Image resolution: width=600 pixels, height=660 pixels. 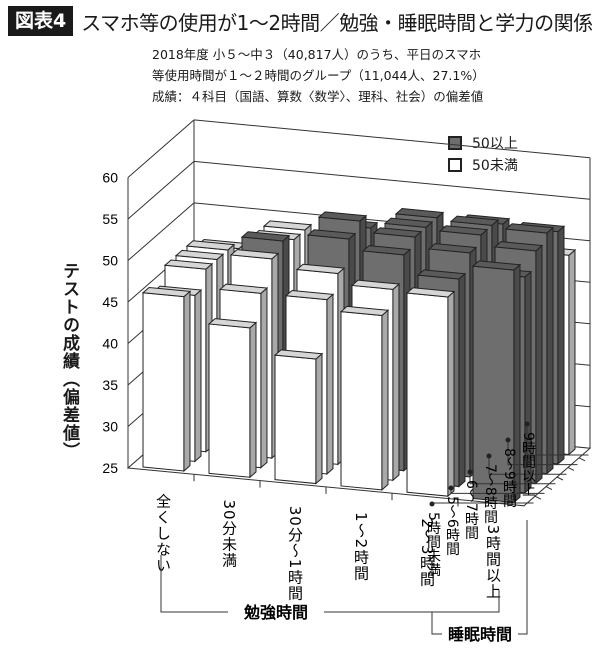 What do you see at coordinates (69, 361) in the screenshot?
I see `y-axis-label: テストの成績（偏差値）` at bounding box center [69, 361].